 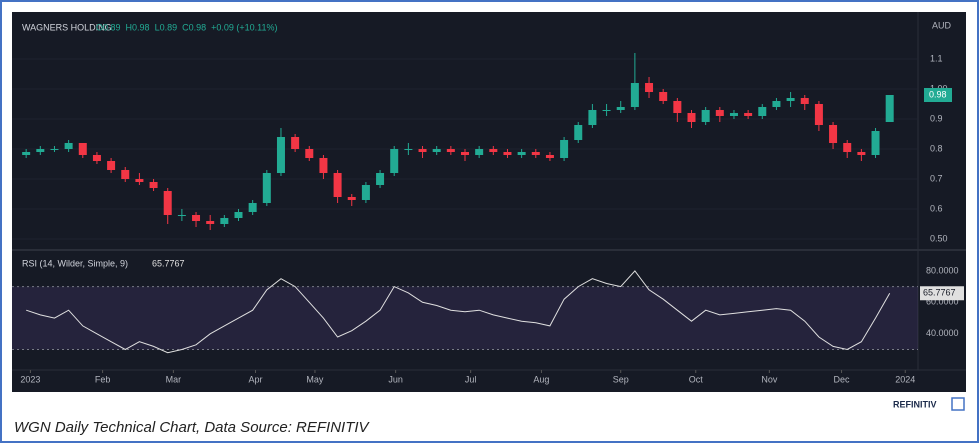 I want to click on y-tick-label: 1.1, so click(x=936, y=58).